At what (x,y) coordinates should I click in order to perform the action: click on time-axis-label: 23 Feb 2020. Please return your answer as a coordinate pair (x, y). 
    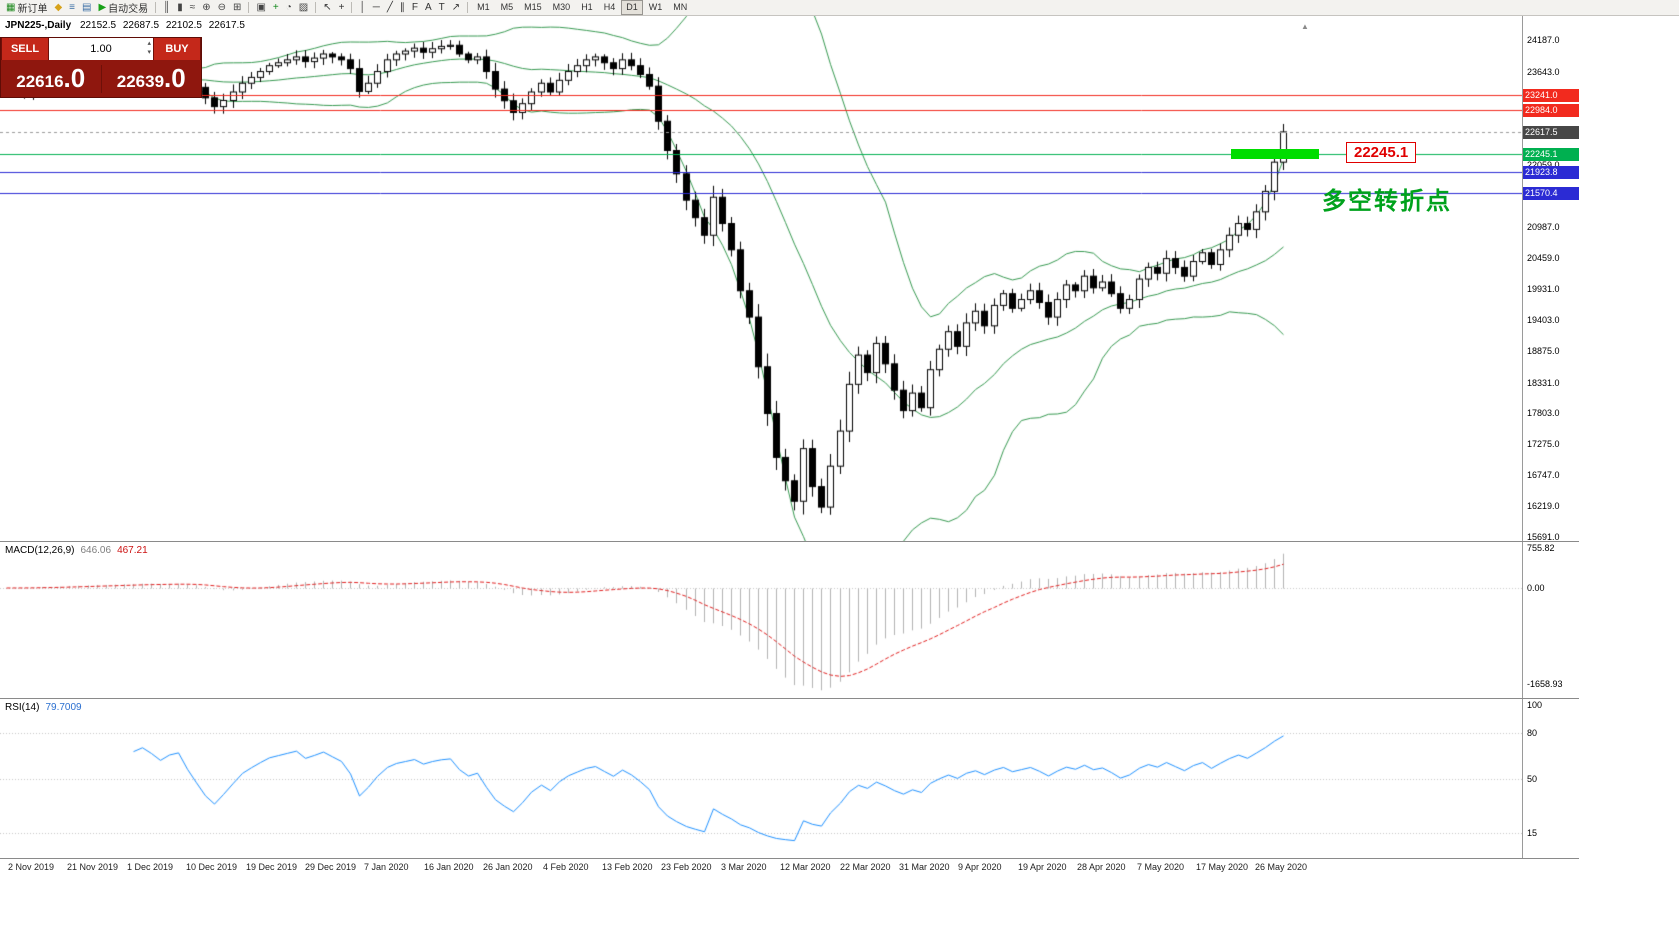
    Looking at the image, I should click on (686, 867).